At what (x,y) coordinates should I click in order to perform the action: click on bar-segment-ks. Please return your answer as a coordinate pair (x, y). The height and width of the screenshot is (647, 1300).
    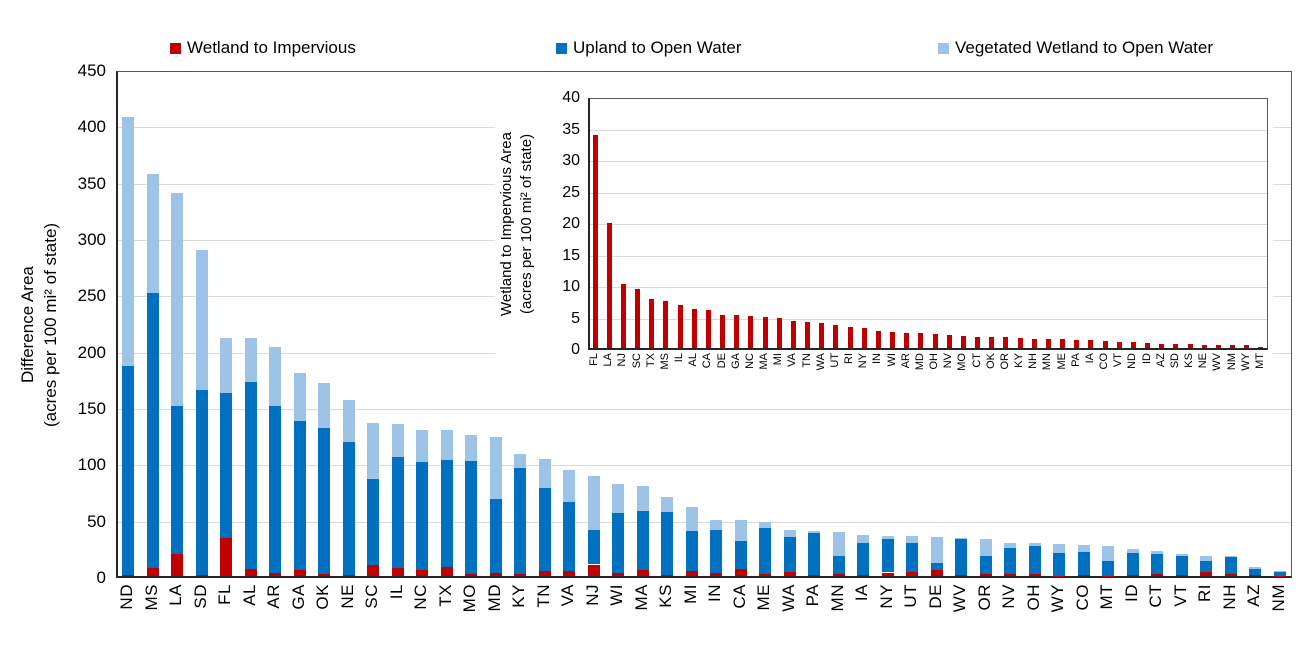
    Looking at the image, I should click on (667, 504).